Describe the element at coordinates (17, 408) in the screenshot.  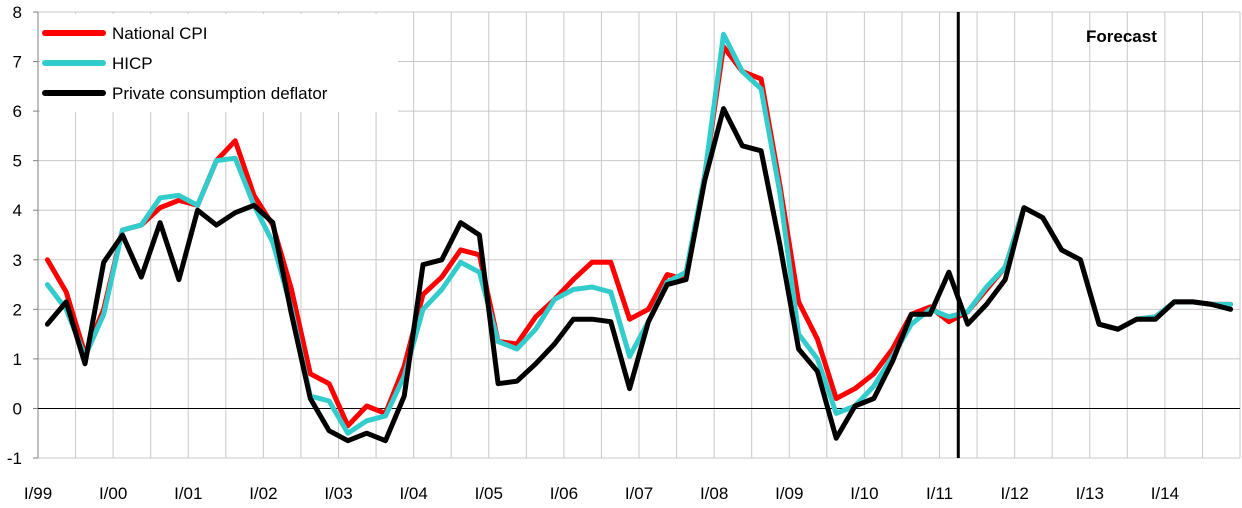
I see `y-tick-label: 0` at that location.